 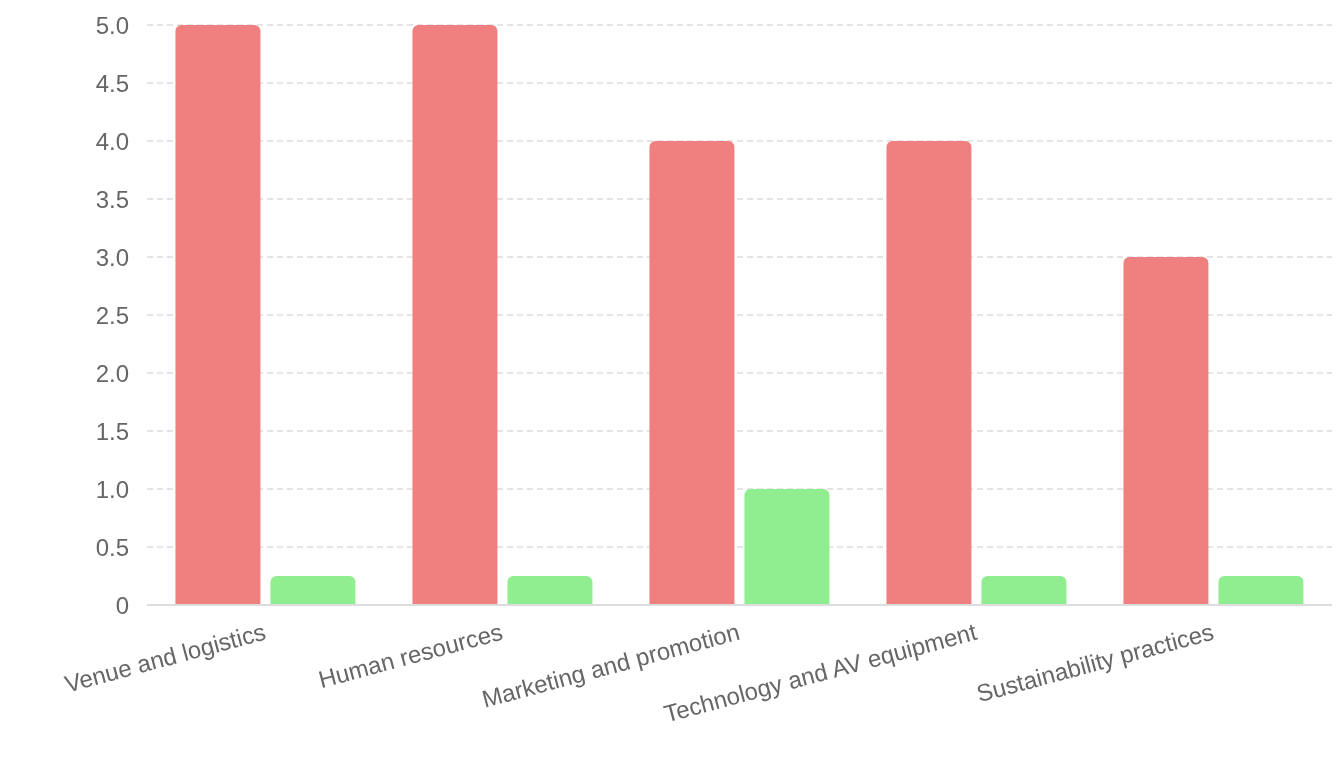 What do you see at coordinates (112, 315) in the screenshot?
I see `y-tick-label: 2.5` at bounding box center [112, 315].